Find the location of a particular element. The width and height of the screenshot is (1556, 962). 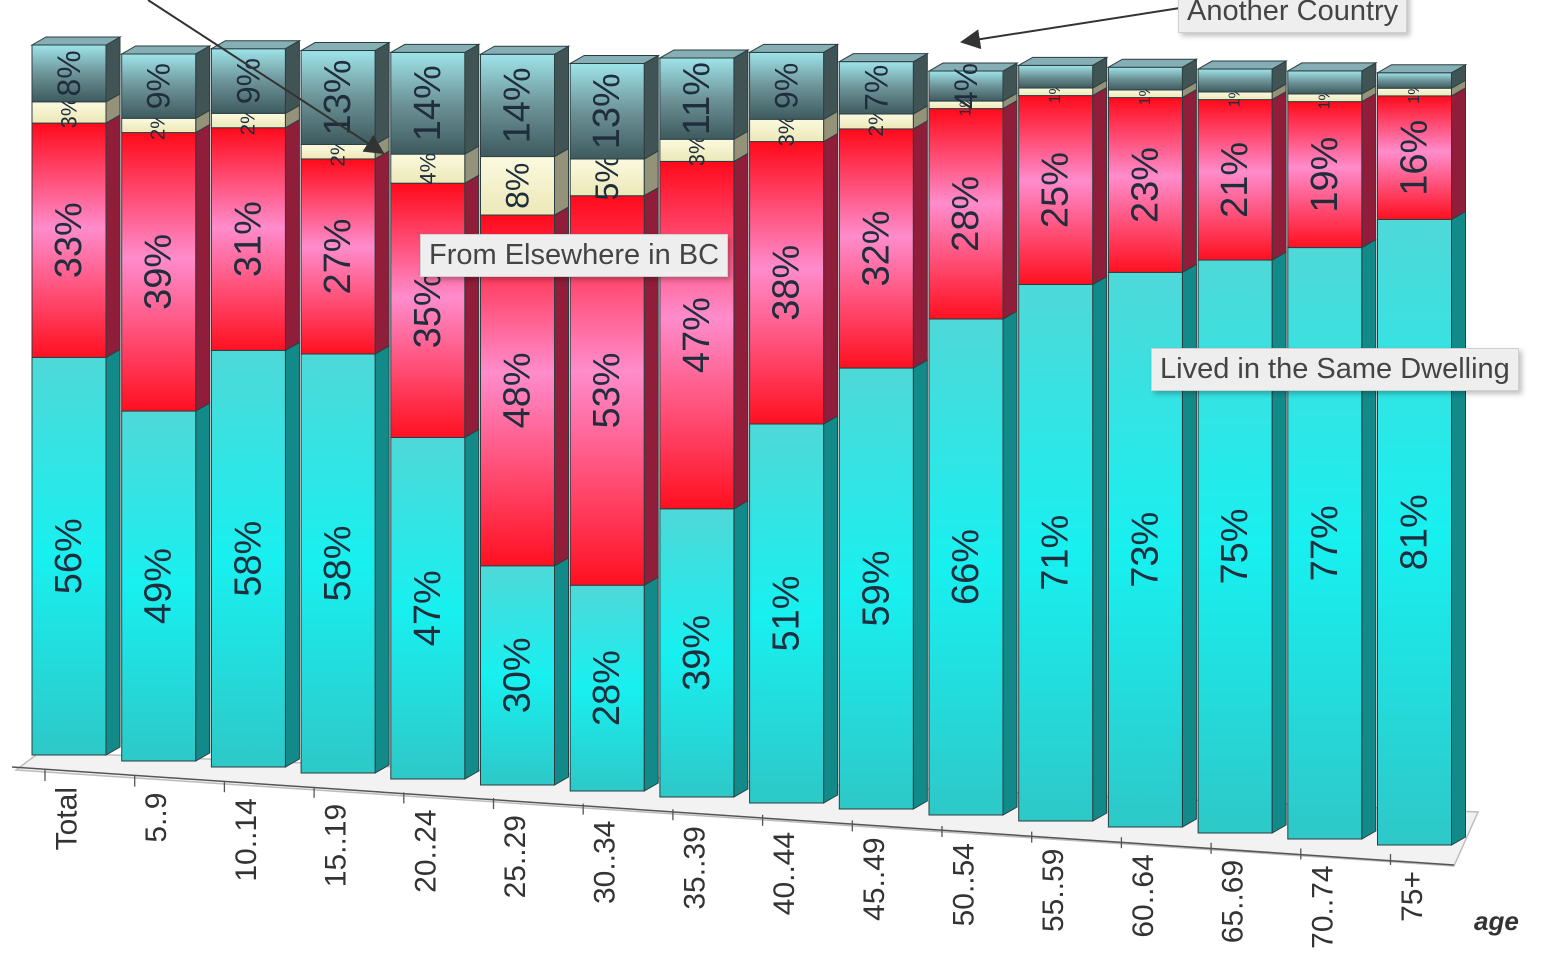

bar-segment-same: 56% is located at coordinates (76, 552).